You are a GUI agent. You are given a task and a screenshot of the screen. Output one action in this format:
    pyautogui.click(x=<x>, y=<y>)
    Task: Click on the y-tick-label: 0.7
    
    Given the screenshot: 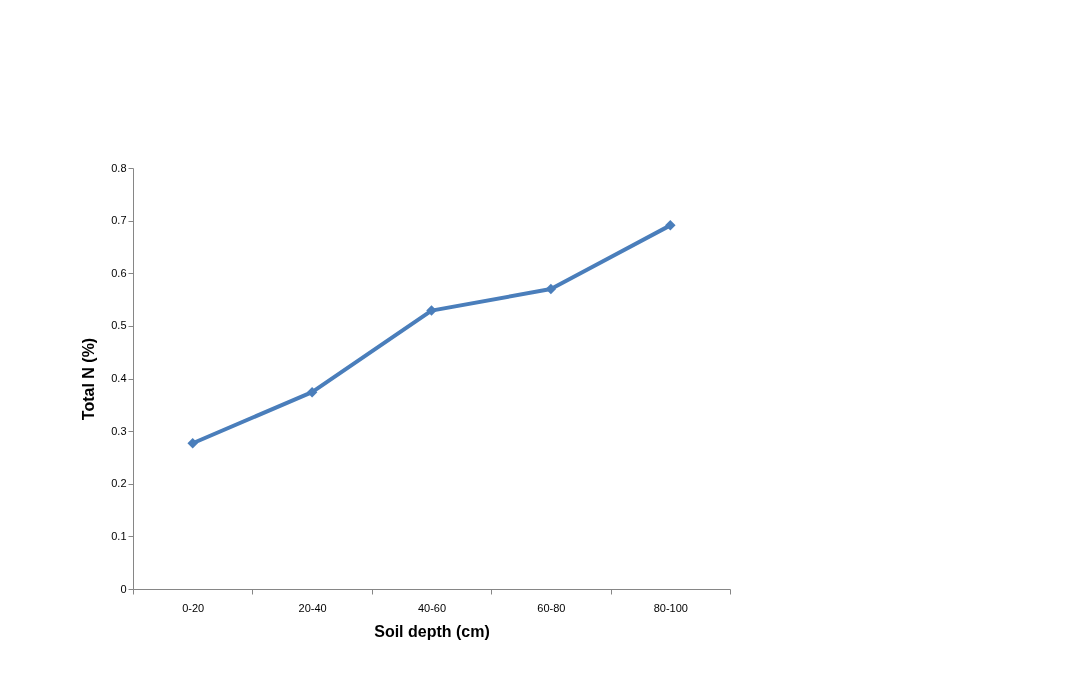 What is the action you would take?
    pyautogui.click(x=119, y=220)
    